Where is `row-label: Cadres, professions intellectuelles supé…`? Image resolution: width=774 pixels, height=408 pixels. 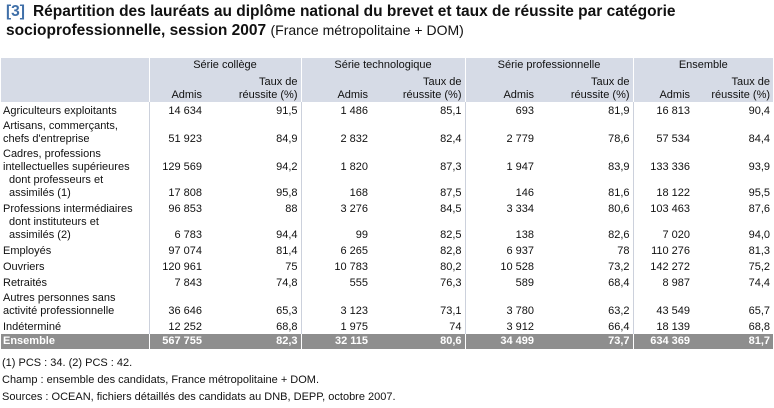
row-label: Cadres, professions intellectuelles supé… is located at coordinates (75, 160).